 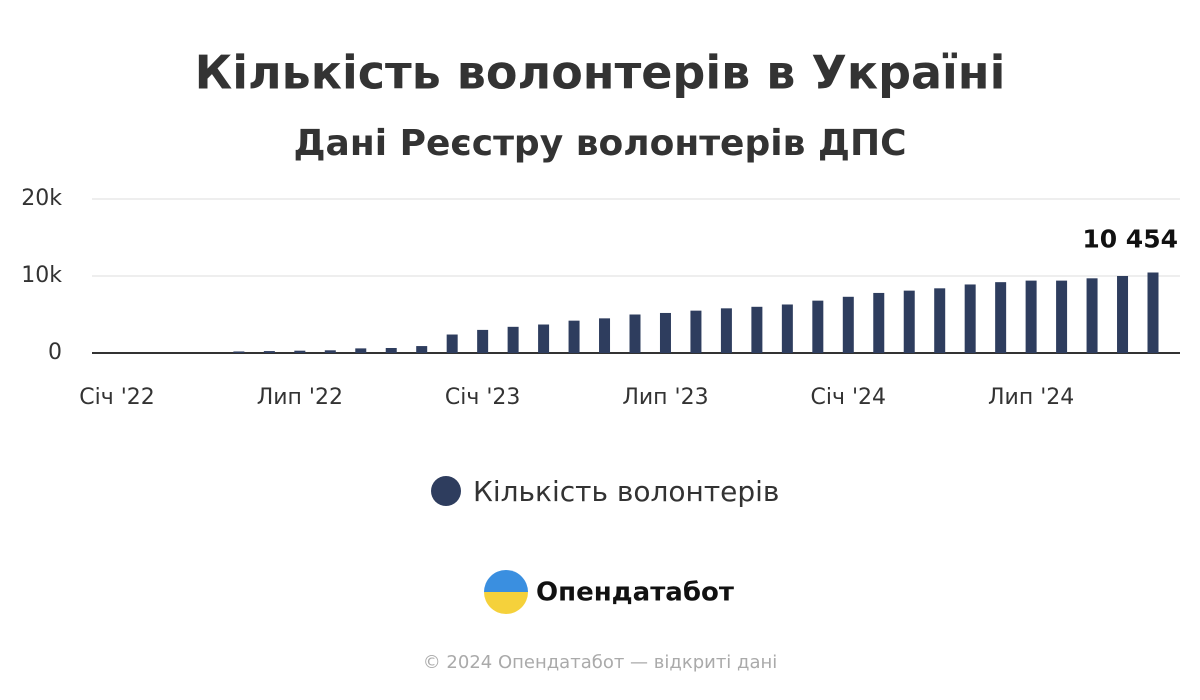 What do you see at coordinates (506, 592) in the screenshot?
I see `logo-icon` at bounding box center [506, 592].